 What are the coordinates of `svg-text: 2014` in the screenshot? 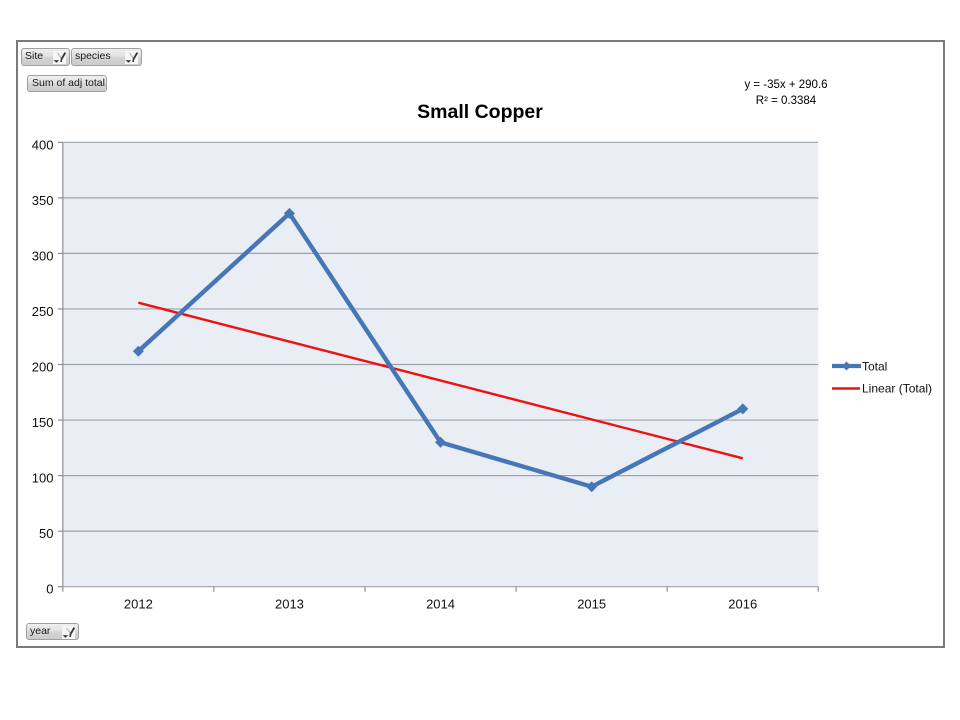 It's located at (440, 604).